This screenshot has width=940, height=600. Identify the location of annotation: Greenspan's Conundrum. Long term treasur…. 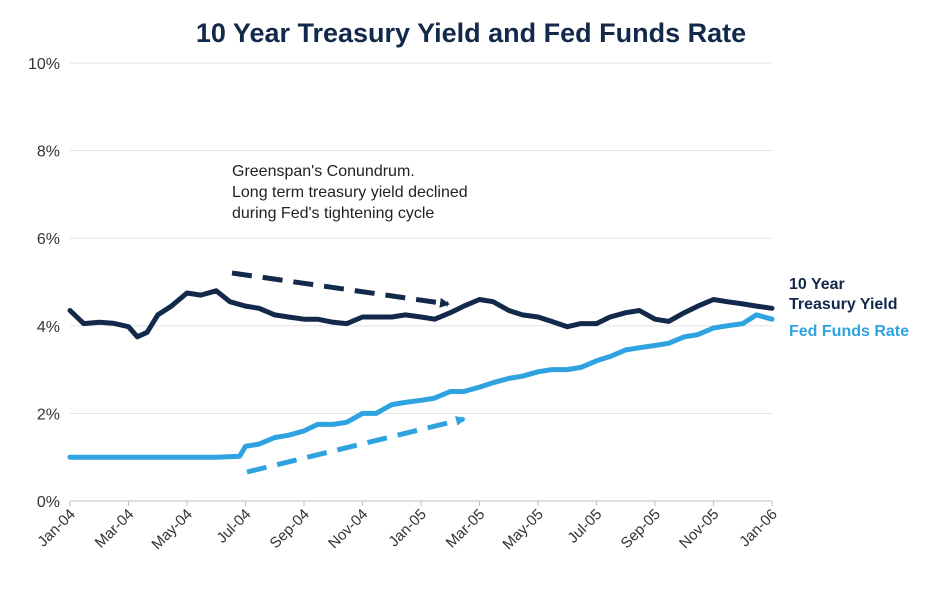
(350, 192).